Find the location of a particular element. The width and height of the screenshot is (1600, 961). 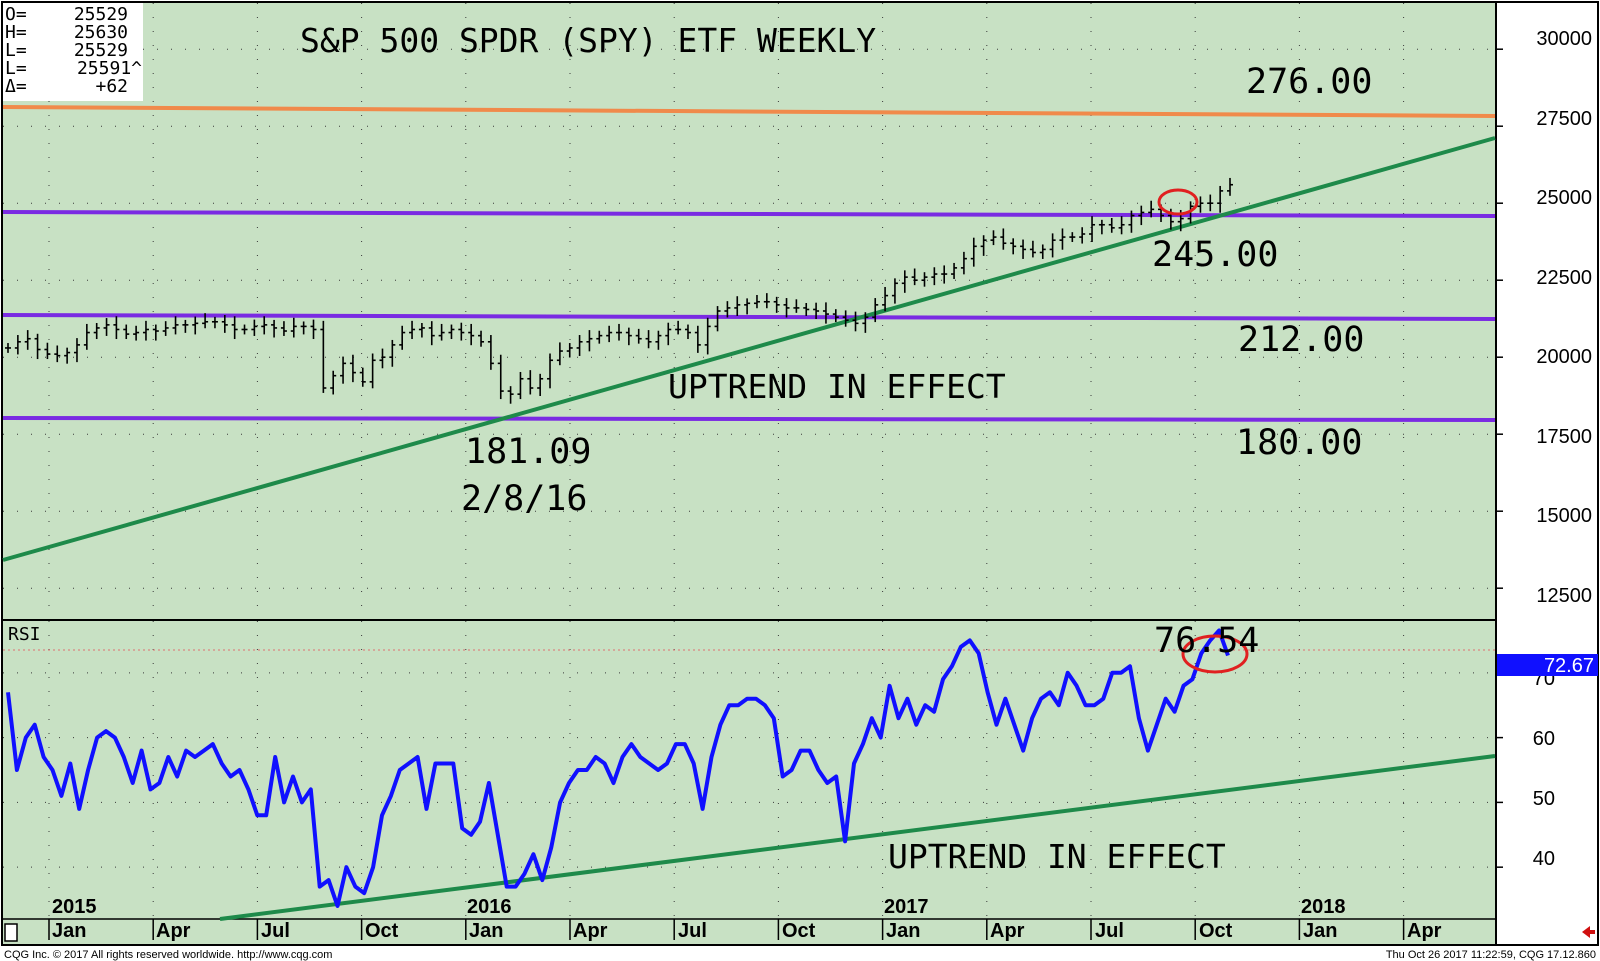

scroll-left-box is located at coordinates (11, 932).